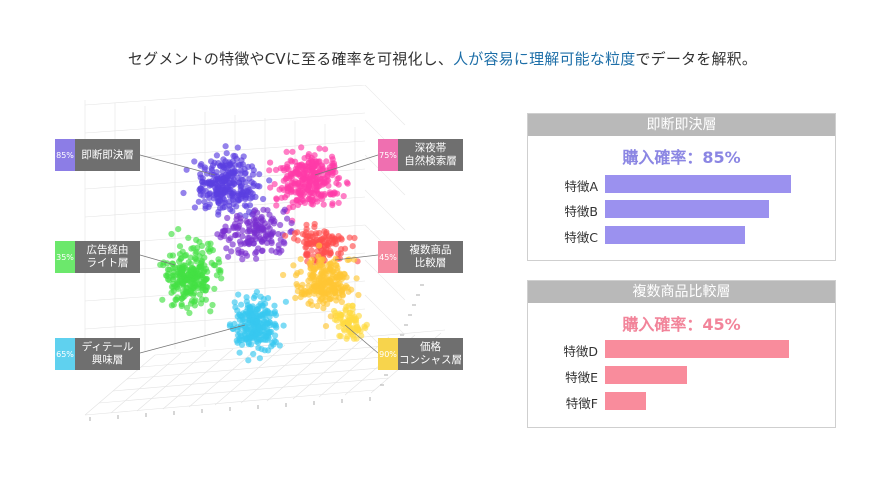 The height and width of the screenshot is (481, 885). What do you see at coordinates (65, 257) in the screenshot?
I see `segment-pct: 35%` at bounding box center [65, 257].